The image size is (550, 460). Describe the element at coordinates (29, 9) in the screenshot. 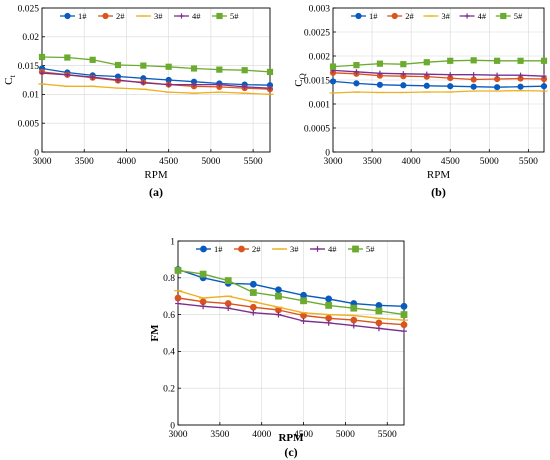

I see `y-tick-label: 0.025` at that location.